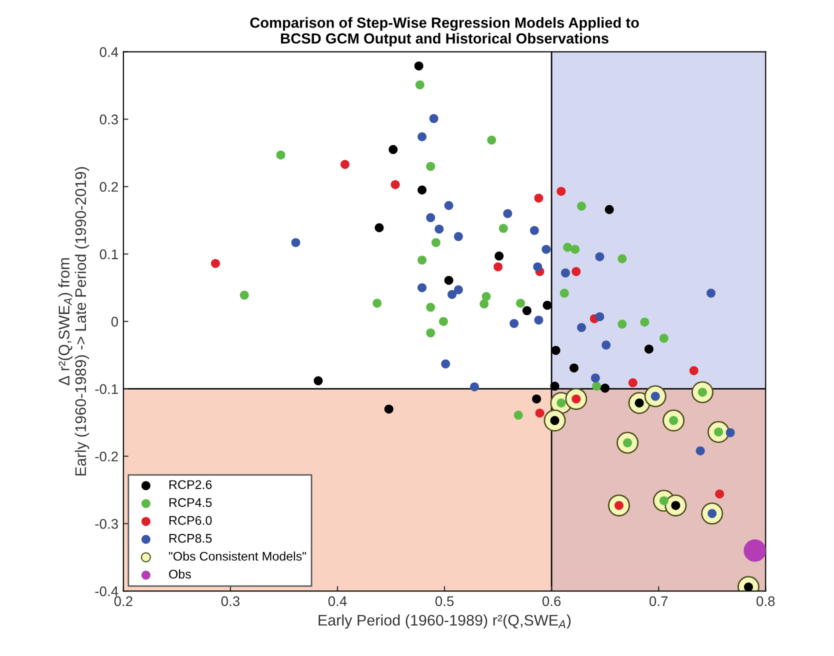 This screenshot has height=656, width=834. Describe the element at coordinates (74, 321) in the screenshot. I see `y-axis-title: Δ r²(Q,SWE$_{A}$) from Early (1960-1989) -> Late Period (1990-2019)` at that location.